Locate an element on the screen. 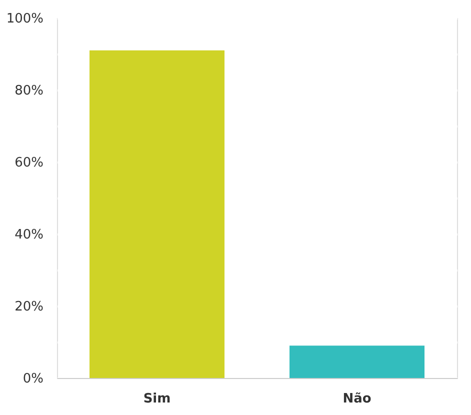  y-tick-label: 60% is located at coordinates (29, 163).